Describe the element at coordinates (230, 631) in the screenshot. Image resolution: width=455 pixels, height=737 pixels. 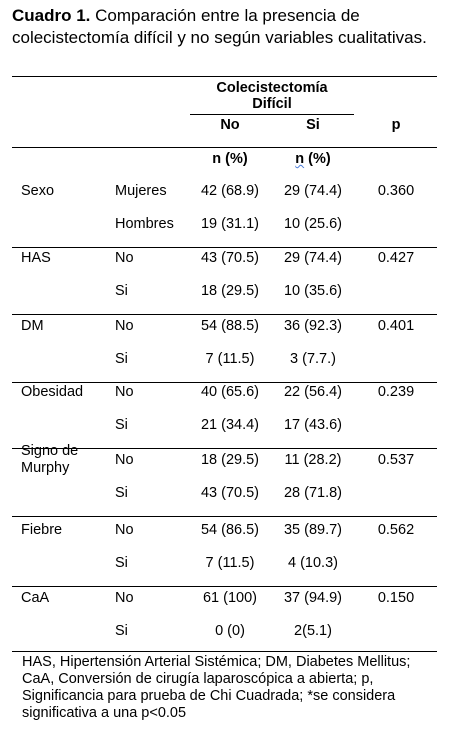
I see `cell-no-value: 0 (0)` at that location.